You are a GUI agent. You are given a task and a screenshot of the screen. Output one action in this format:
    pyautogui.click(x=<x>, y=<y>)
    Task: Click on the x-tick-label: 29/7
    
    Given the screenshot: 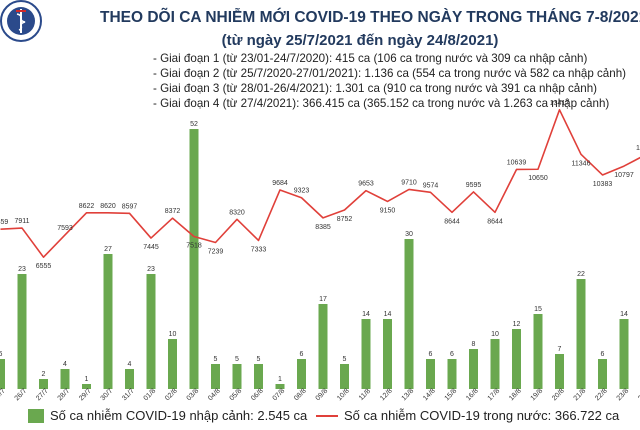 What is the action you would take?
    pyautogui.click(x=85, y=395)
    